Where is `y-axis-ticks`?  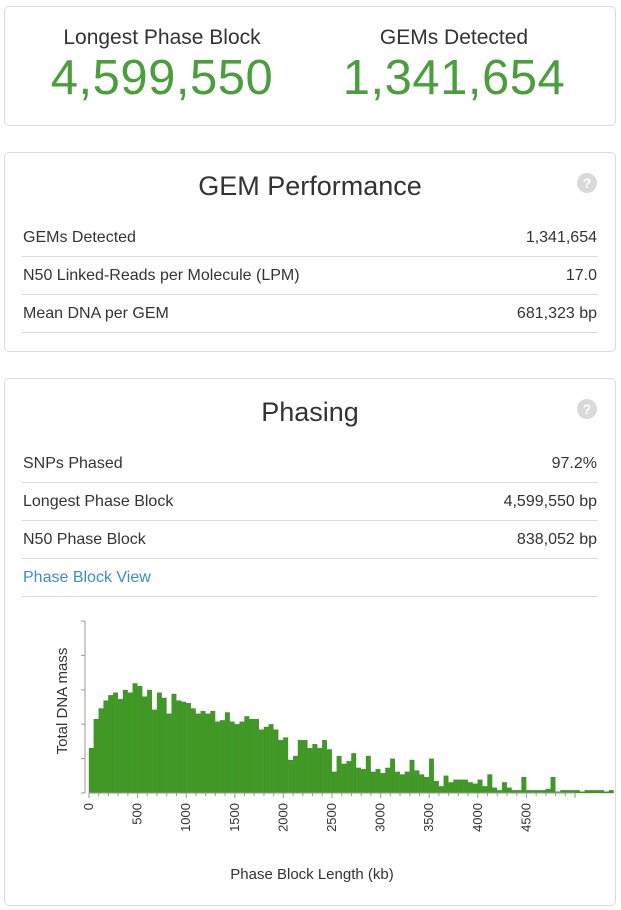
y-axis-ticks is located at coordinates (83, 707).